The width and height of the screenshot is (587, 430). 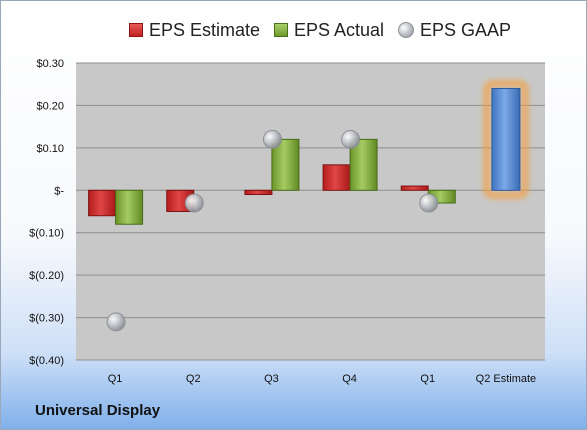 I want to click on legend-item-eps-actual: EPS Actual, so click(x=329, y=30).